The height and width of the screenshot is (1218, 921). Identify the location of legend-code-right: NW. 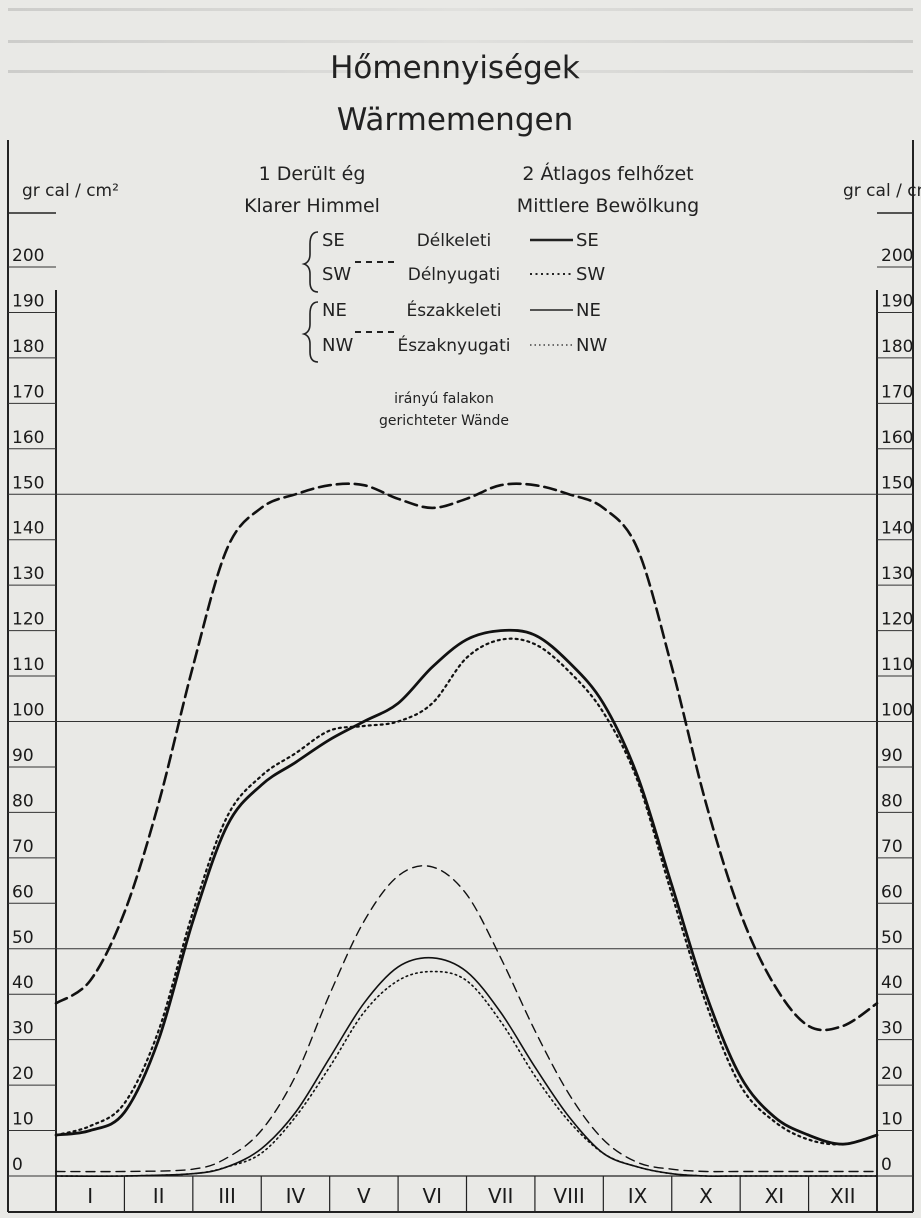
(591, 345).